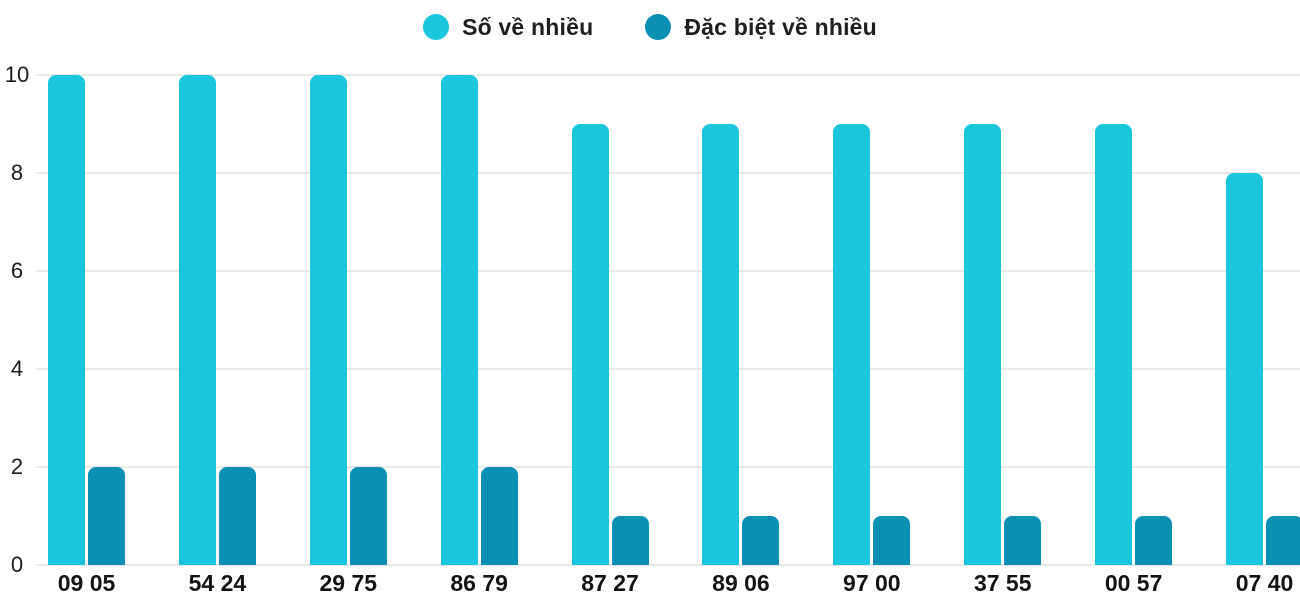 This screenshot has width=1300, height=600. Describe the element at coordinates (1264, 583) in the screenshot. I see `x-category-label: 07 40` at that location.